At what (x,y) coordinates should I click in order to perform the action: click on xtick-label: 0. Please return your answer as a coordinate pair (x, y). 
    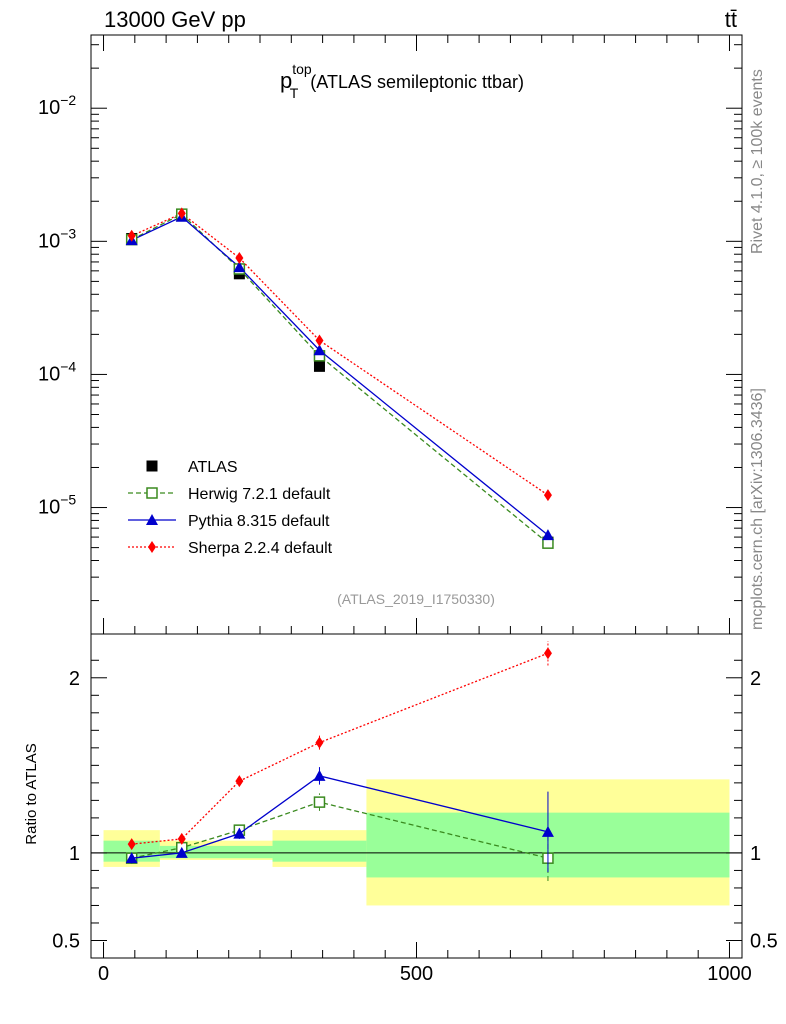
    Looking at the image, I should click on (103, 974).